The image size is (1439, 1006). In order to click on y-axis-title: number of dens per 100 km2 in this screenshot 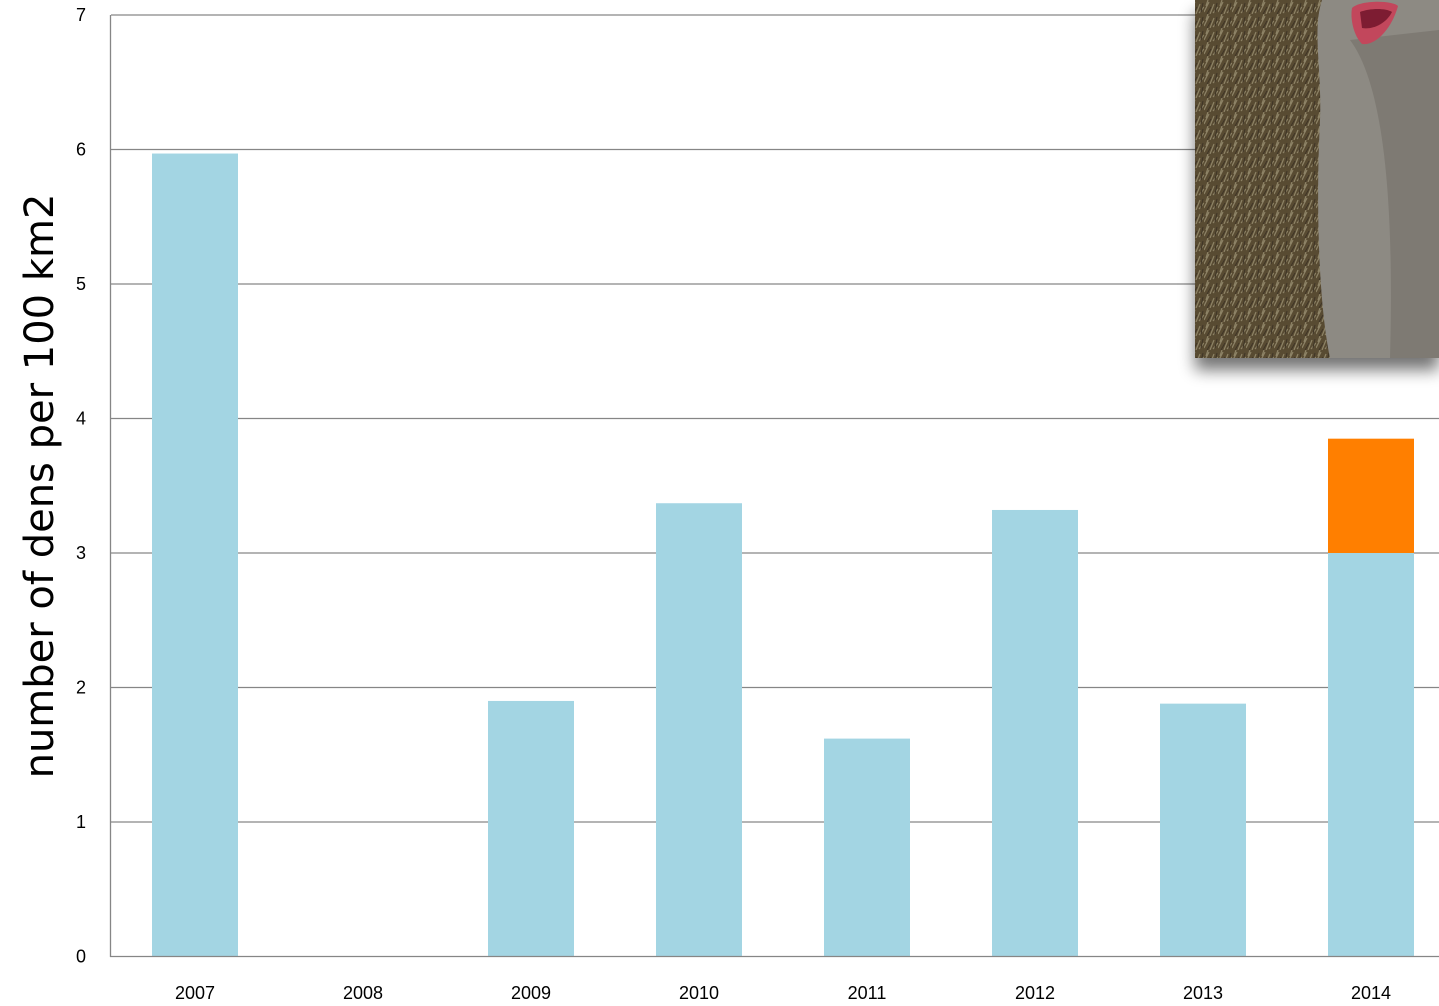, I will do `click(40, 486)`.